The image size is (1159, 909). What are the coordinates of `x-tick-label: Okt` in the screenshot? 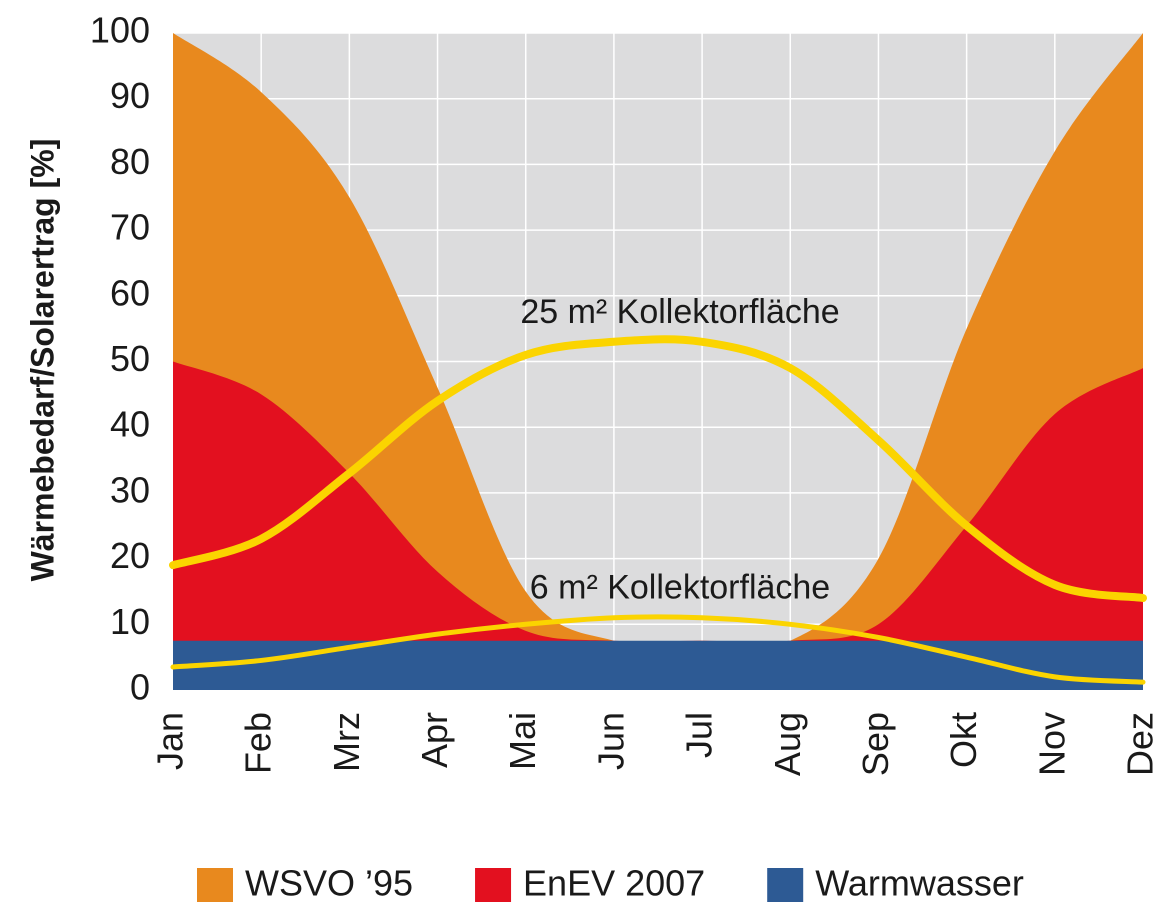 It's located at (963, 740).